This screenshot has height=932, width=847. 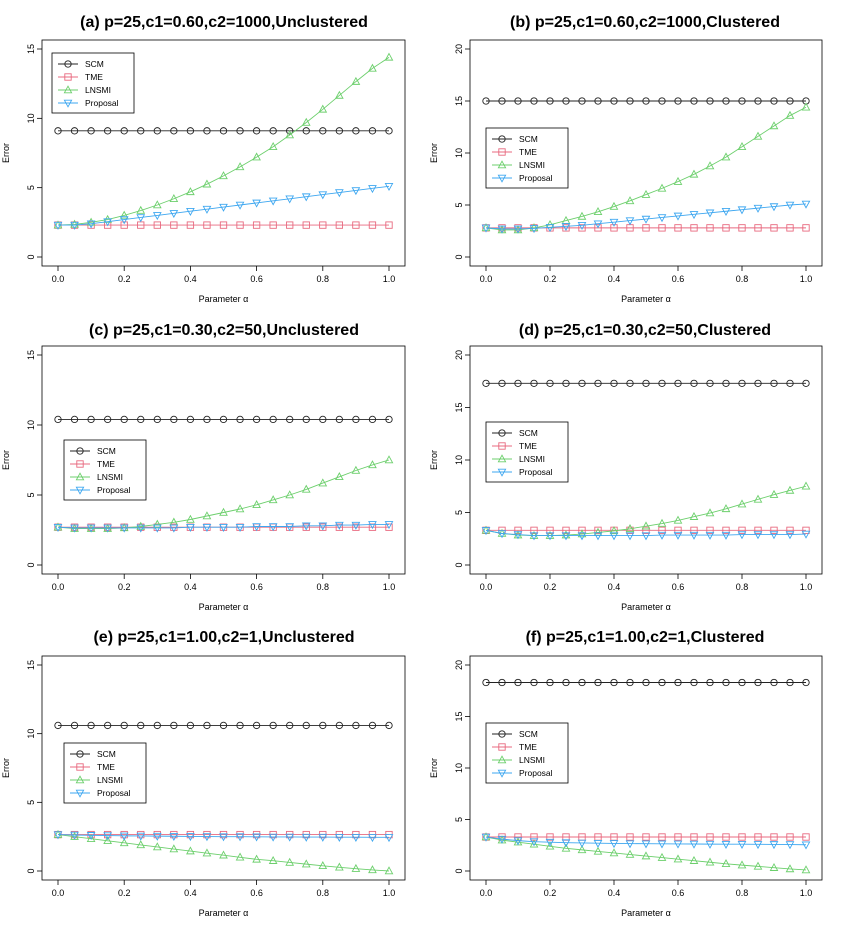 What do you see at coordinates (528, 152) in the screenshot?
I see `legend-label: TME` at bounding box center [528, 152].